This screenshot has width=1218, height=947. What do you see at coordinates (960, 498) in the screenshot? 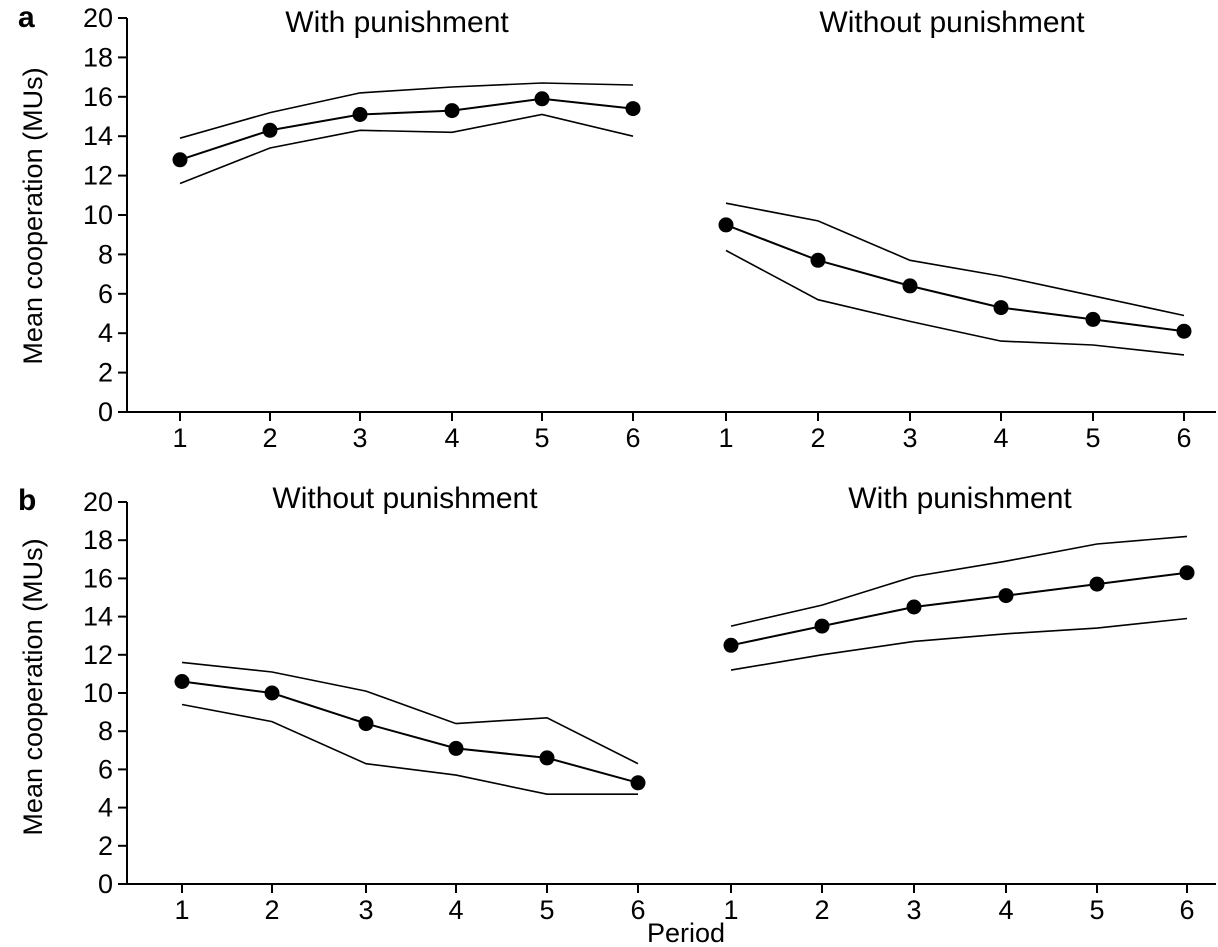
I see `panel-b-title-right: With punishment` at bounding box center [960, 498].